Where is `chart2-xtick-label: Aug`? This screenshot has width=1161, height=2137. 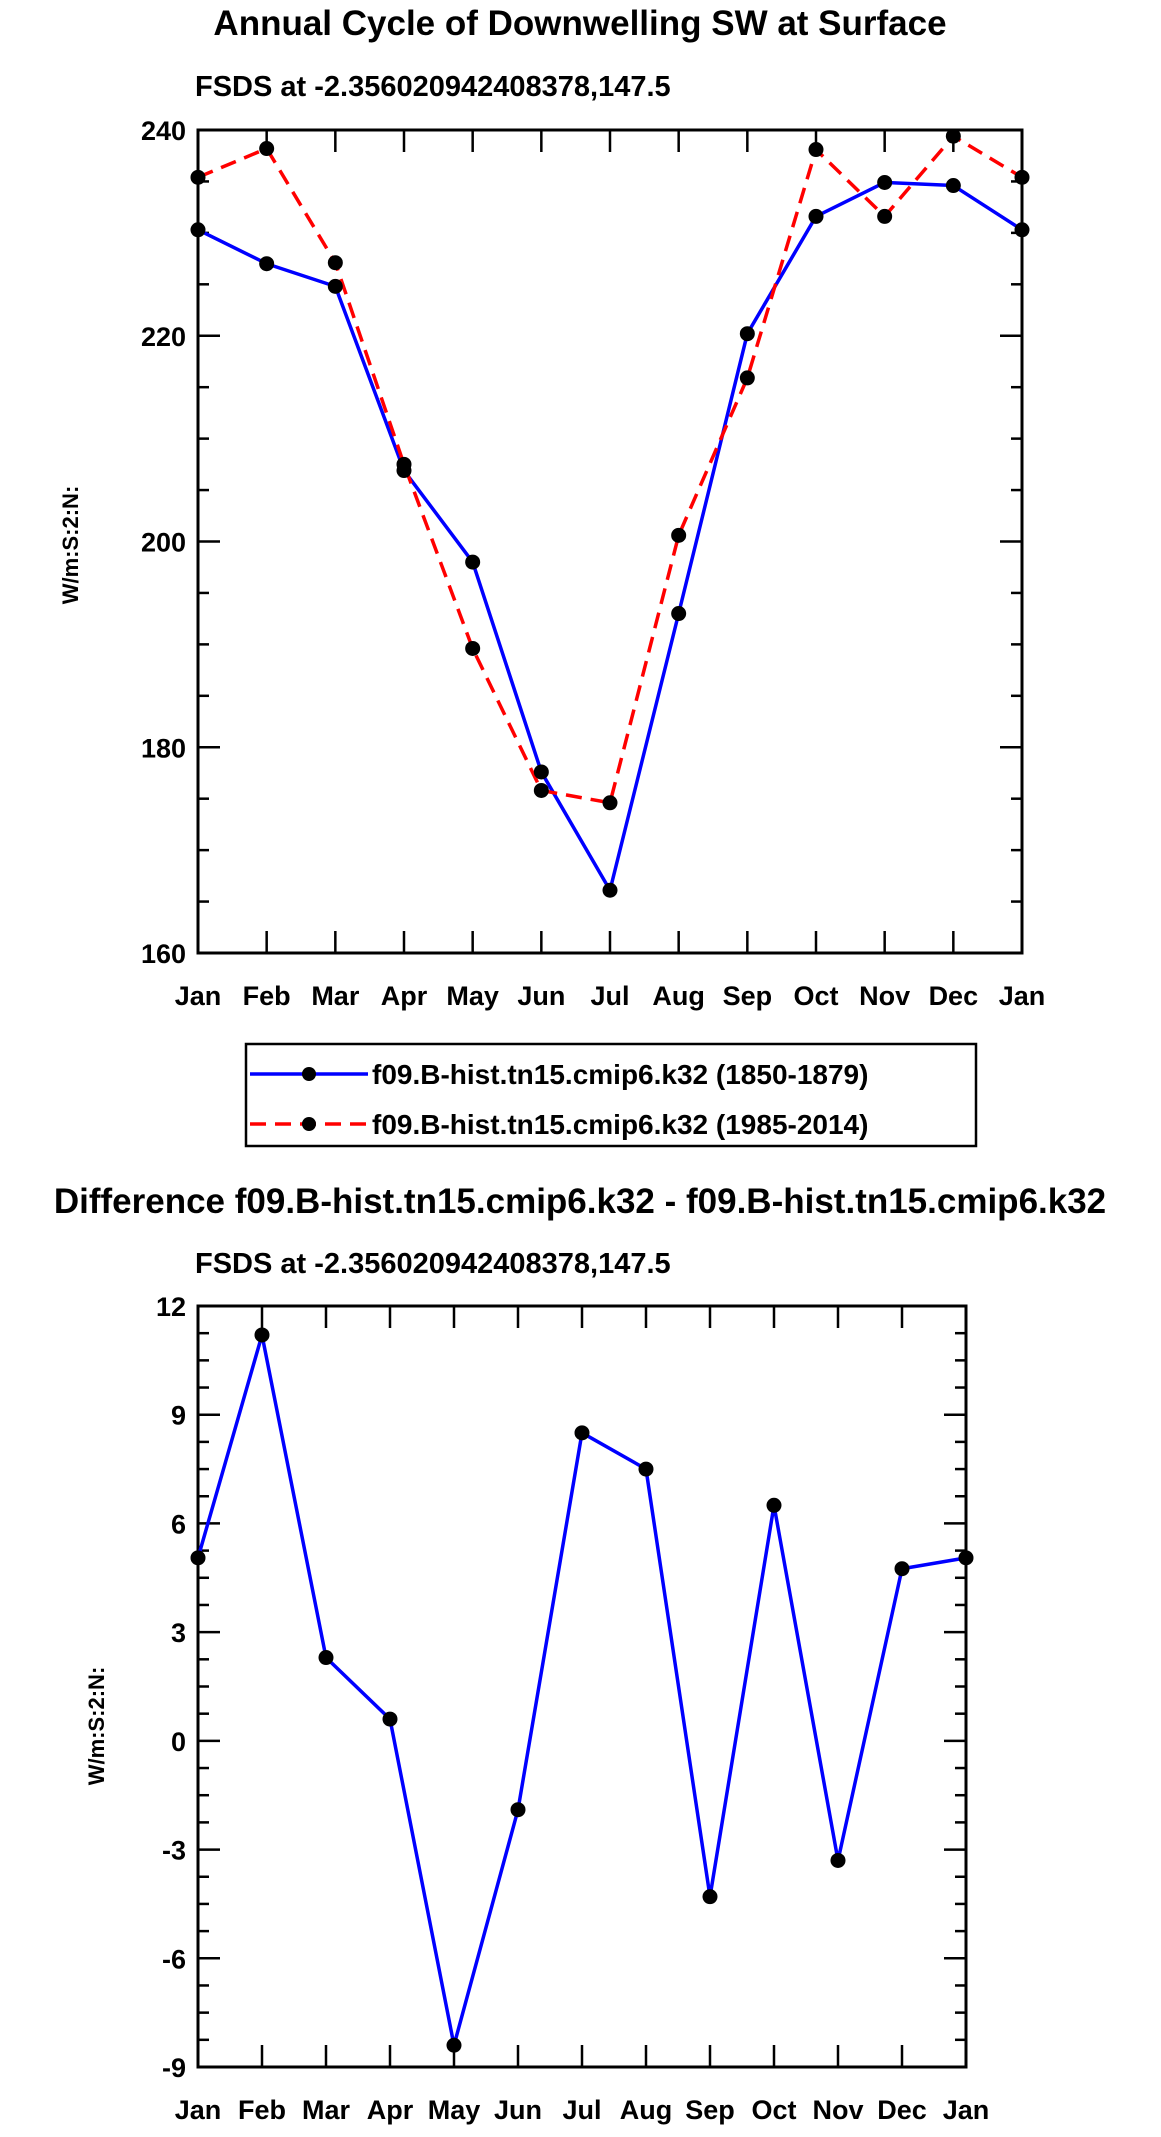 chart2-xtick-label: Aug is located at coordinates (646, 2110).